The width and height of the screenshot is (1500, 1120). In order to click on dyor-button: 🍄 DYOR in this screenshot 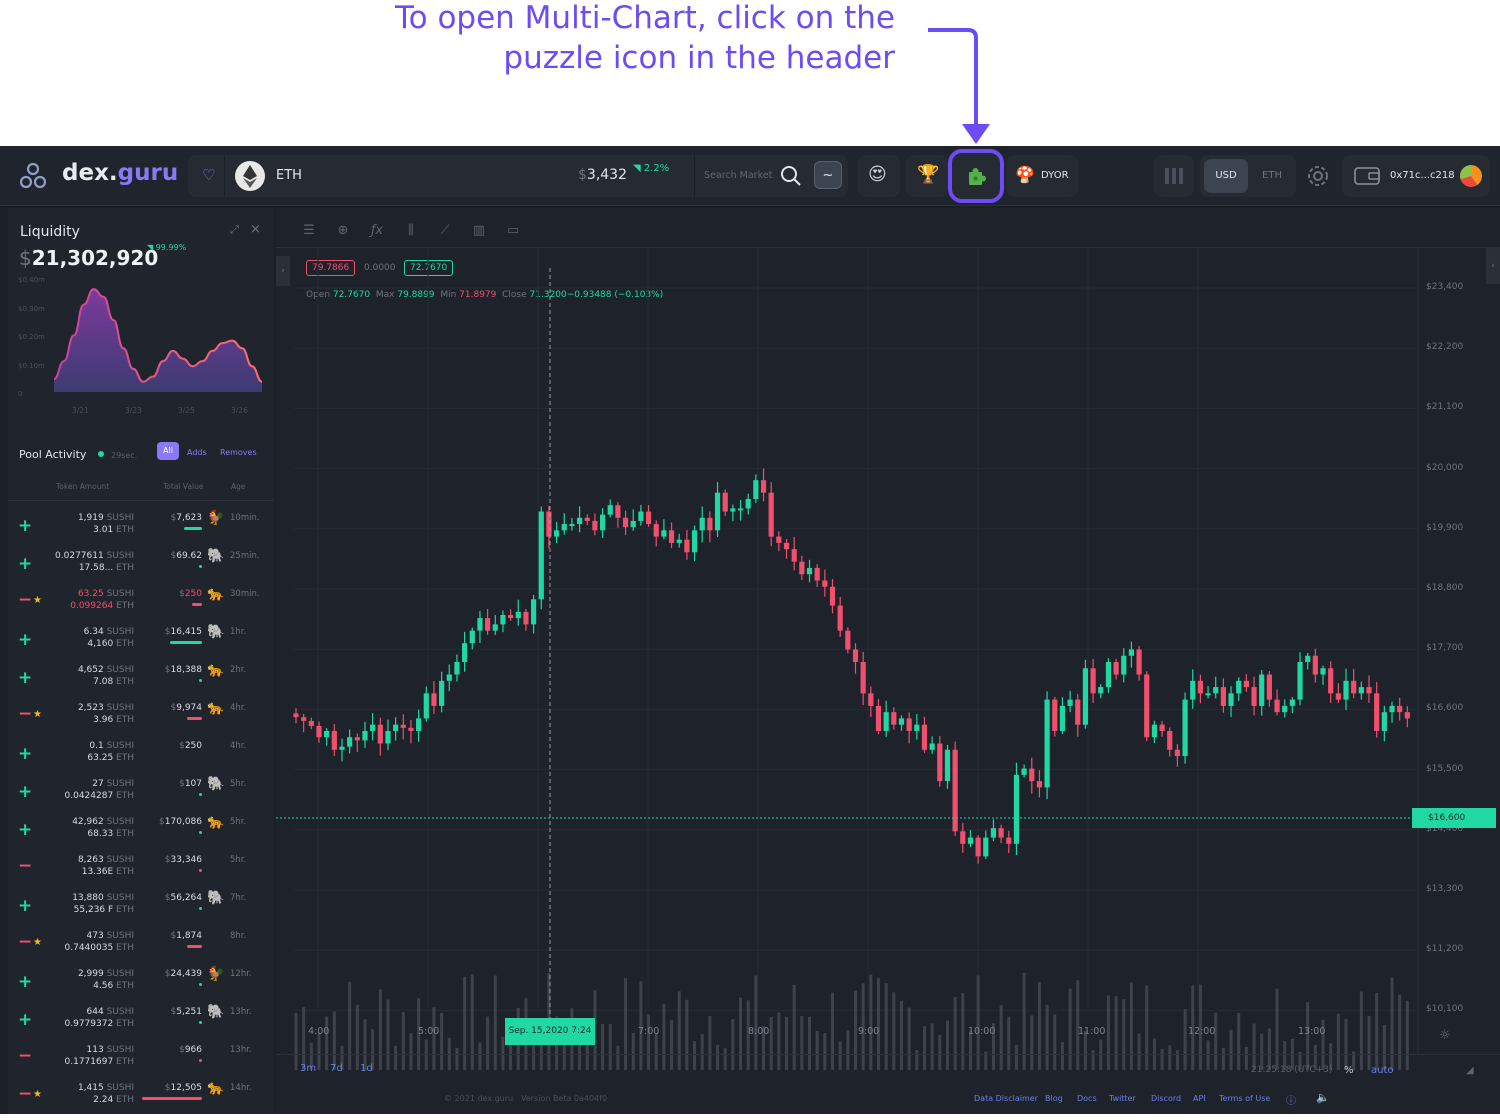, I will do `click(1042, 176)`.